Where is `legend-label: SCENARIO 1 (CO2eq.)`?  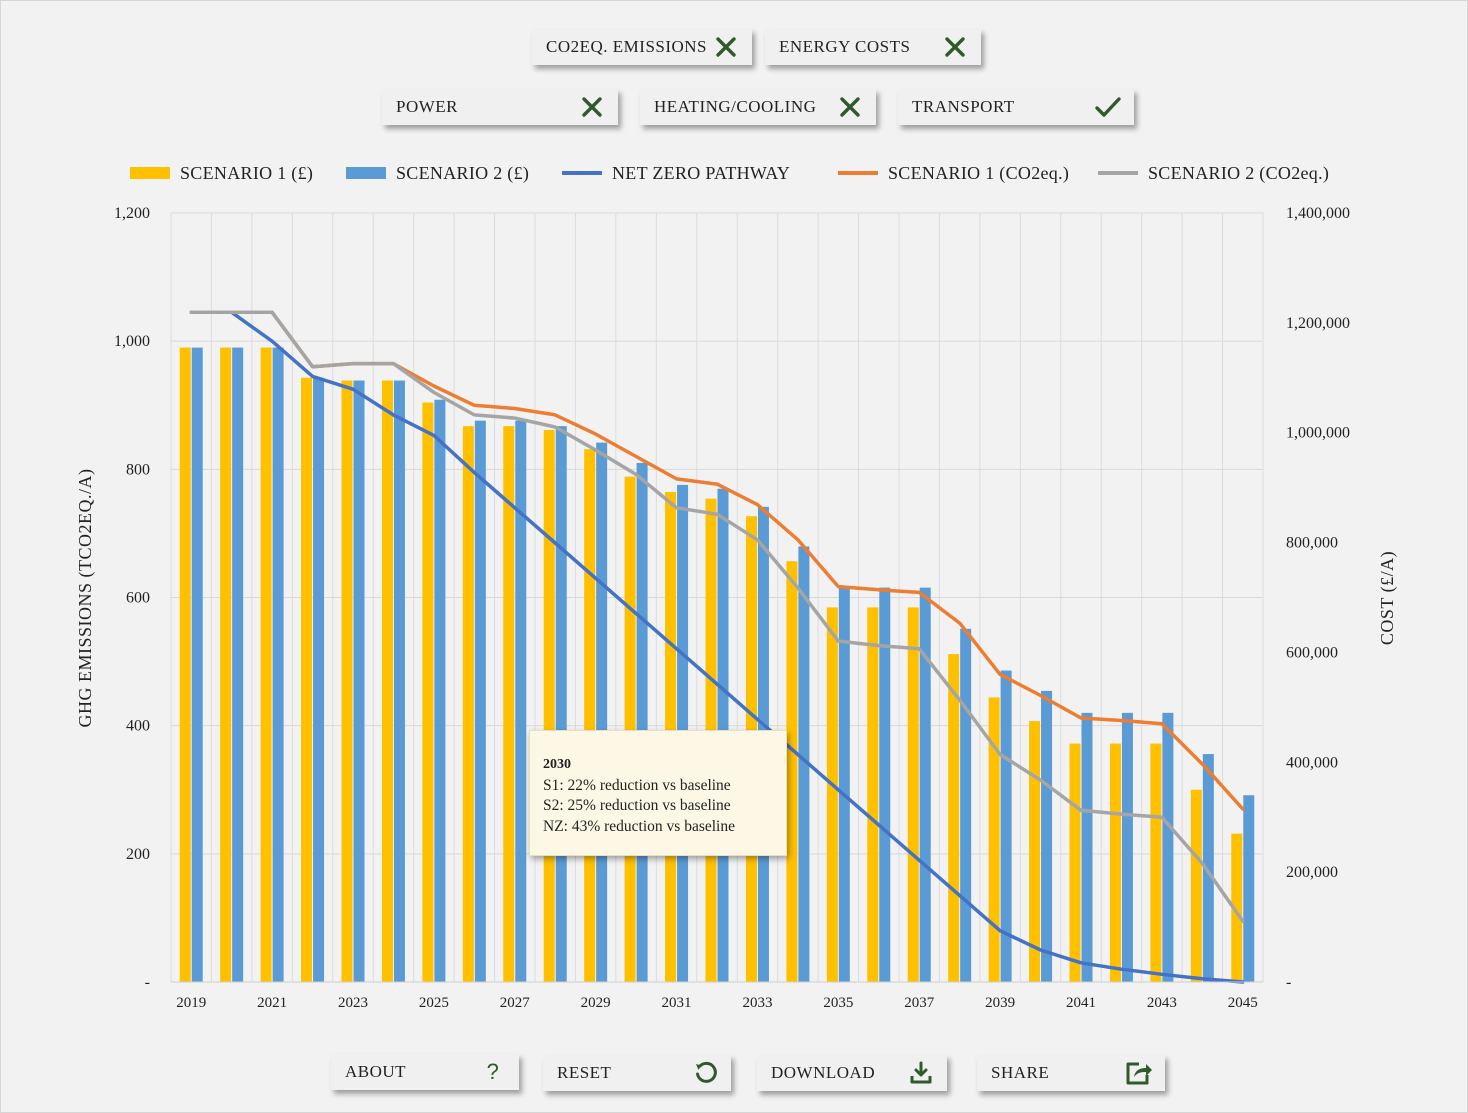 legend-label: SCENARIO 1 (CO2eq.) is located at coordinates (979, 172).